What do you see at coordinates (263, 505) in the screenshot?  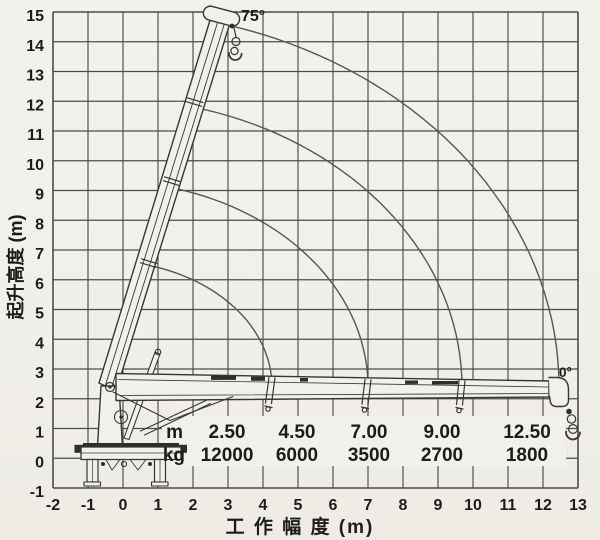 I see `x-tick-label: 4` at bounding box center [263, 505].